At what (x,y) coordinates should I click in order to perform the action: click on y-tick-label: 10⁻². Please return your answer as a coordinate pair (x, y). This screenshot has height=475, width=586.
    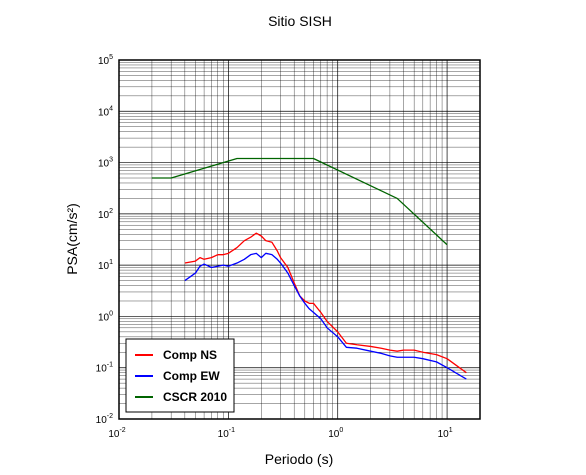
    Looking at the image, I should click on (104, 419).